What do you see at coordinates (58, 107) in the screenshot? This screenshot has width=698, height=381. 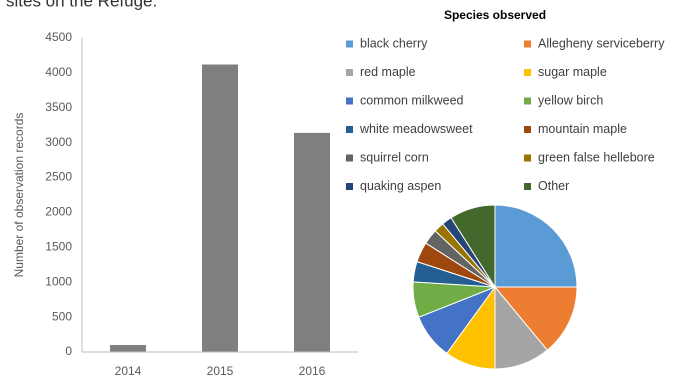 I see `y-tick-label: 3500` at bounding box center [58, 107].